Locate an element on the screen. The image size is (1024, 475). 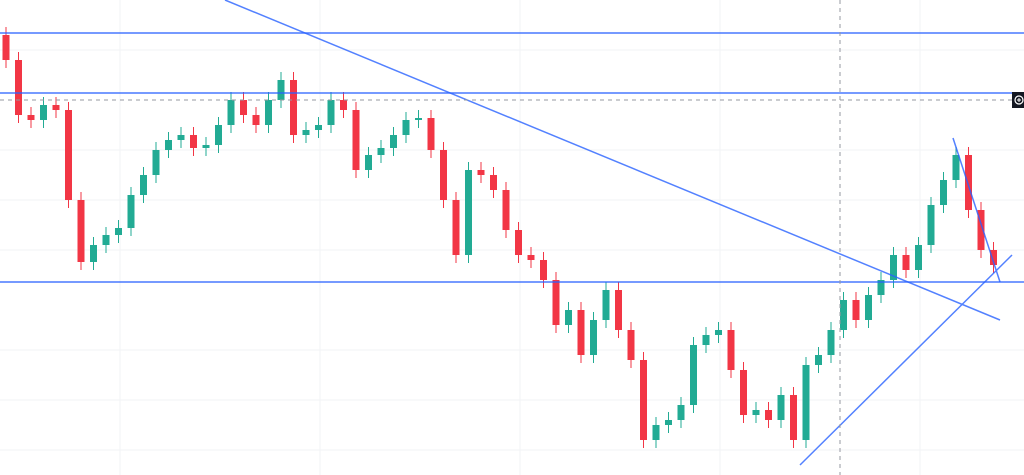
add-alert-button is located at coordinates (1018, 100).